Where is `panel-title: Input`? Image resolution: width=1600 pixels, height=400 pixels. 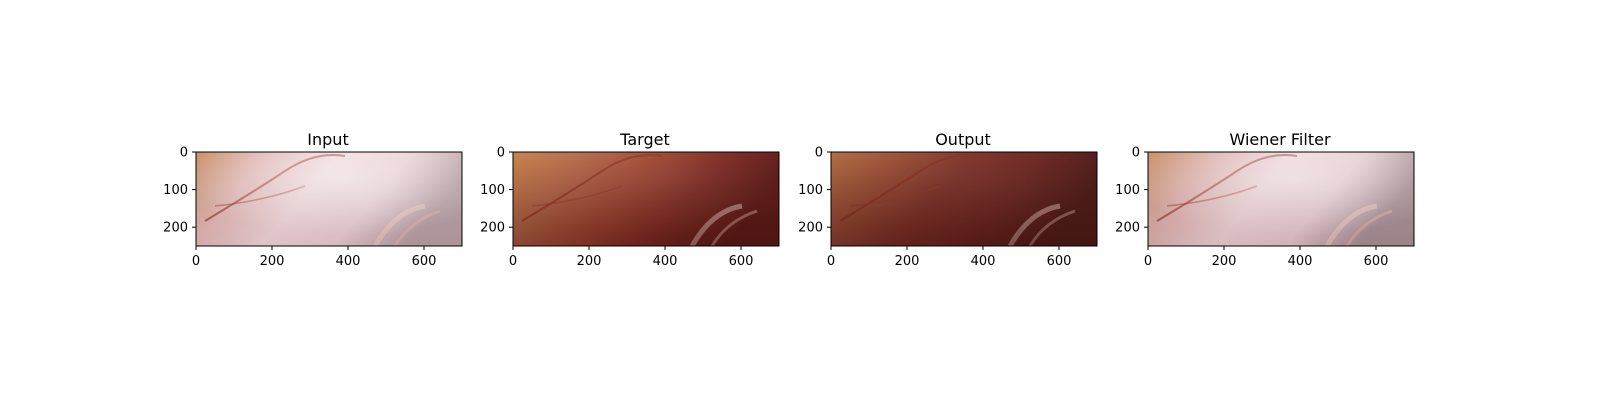
panel-title: Input is located at coordinates (328, 139).